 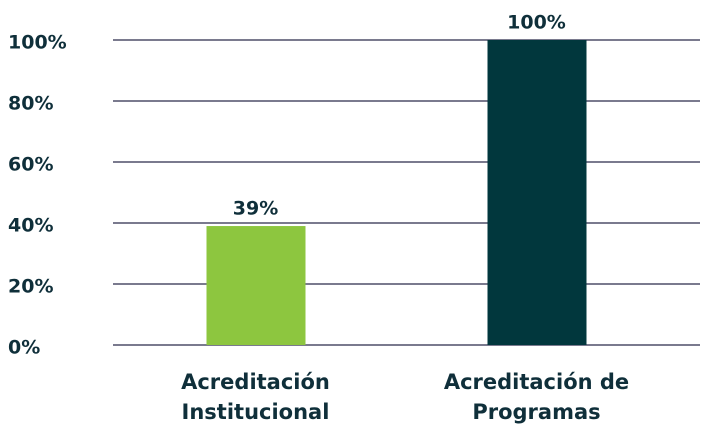 What do you see at coordinates (536, 23) in the screenshot?
I see `data-label: 100%` at bounding box center [536, 23].